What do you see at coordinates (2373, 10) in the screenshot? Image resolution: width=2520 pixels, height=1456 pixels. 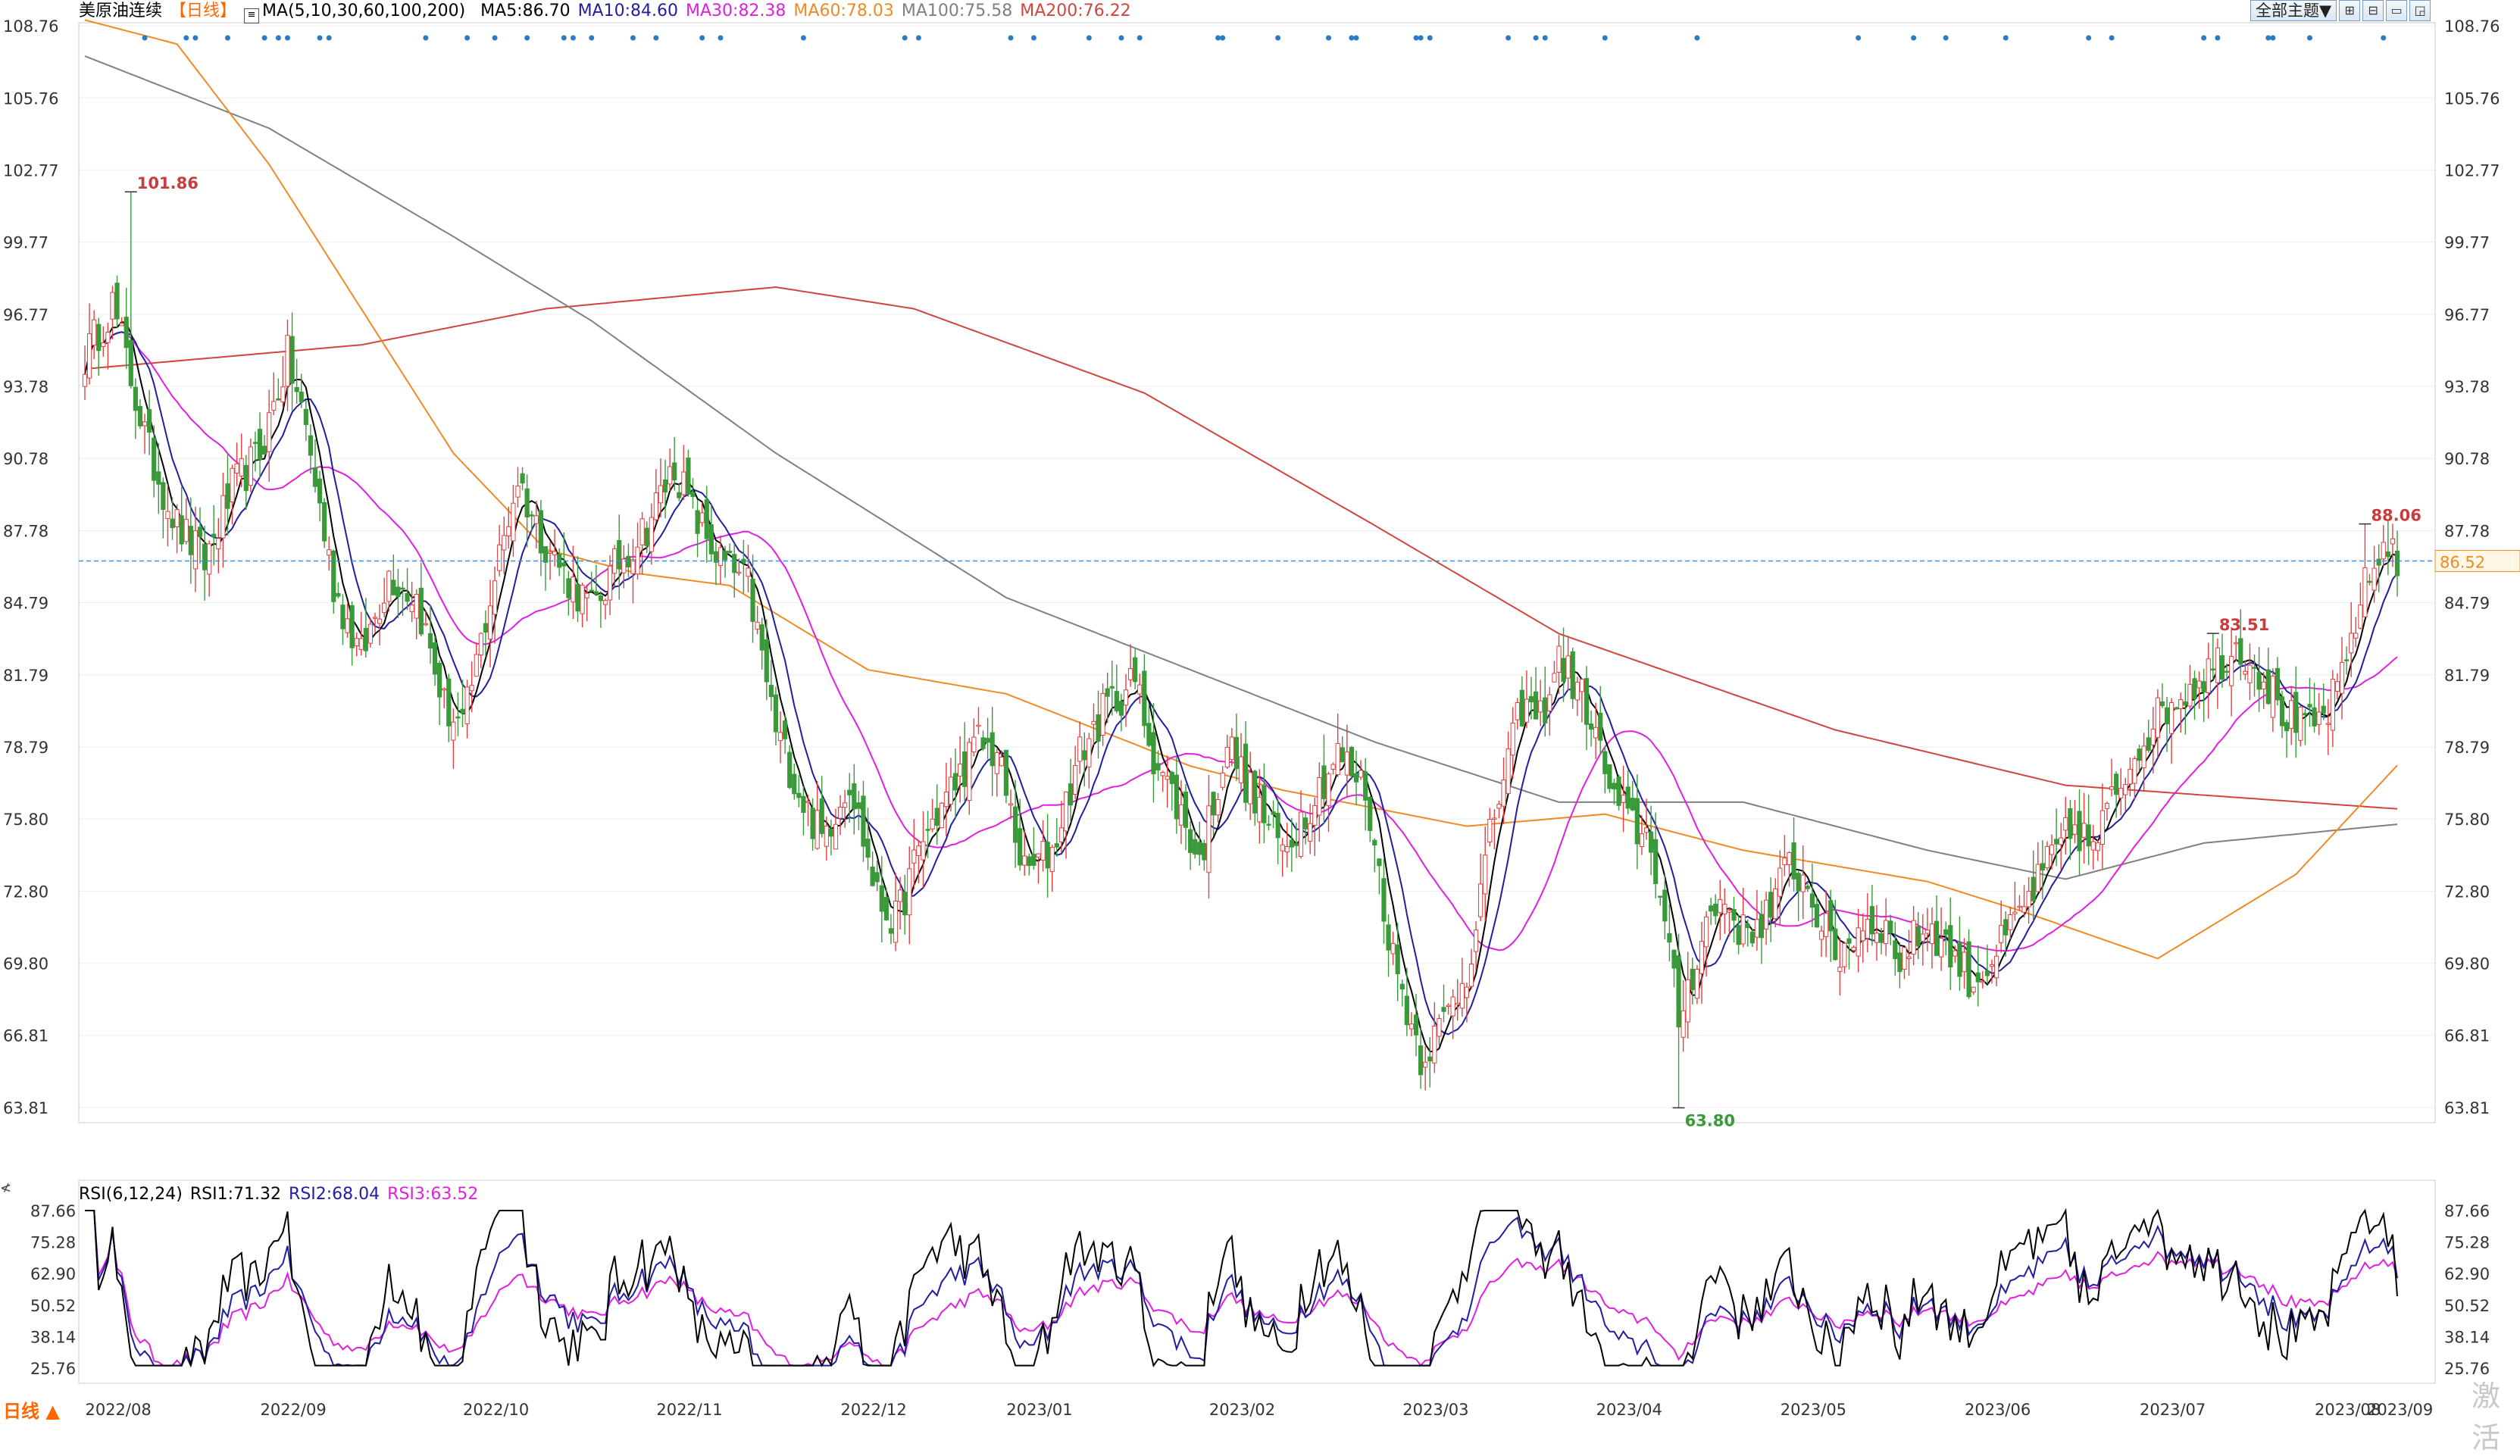 I see `layout-split-icon: ⊟` at bounding box center [2373, 10].